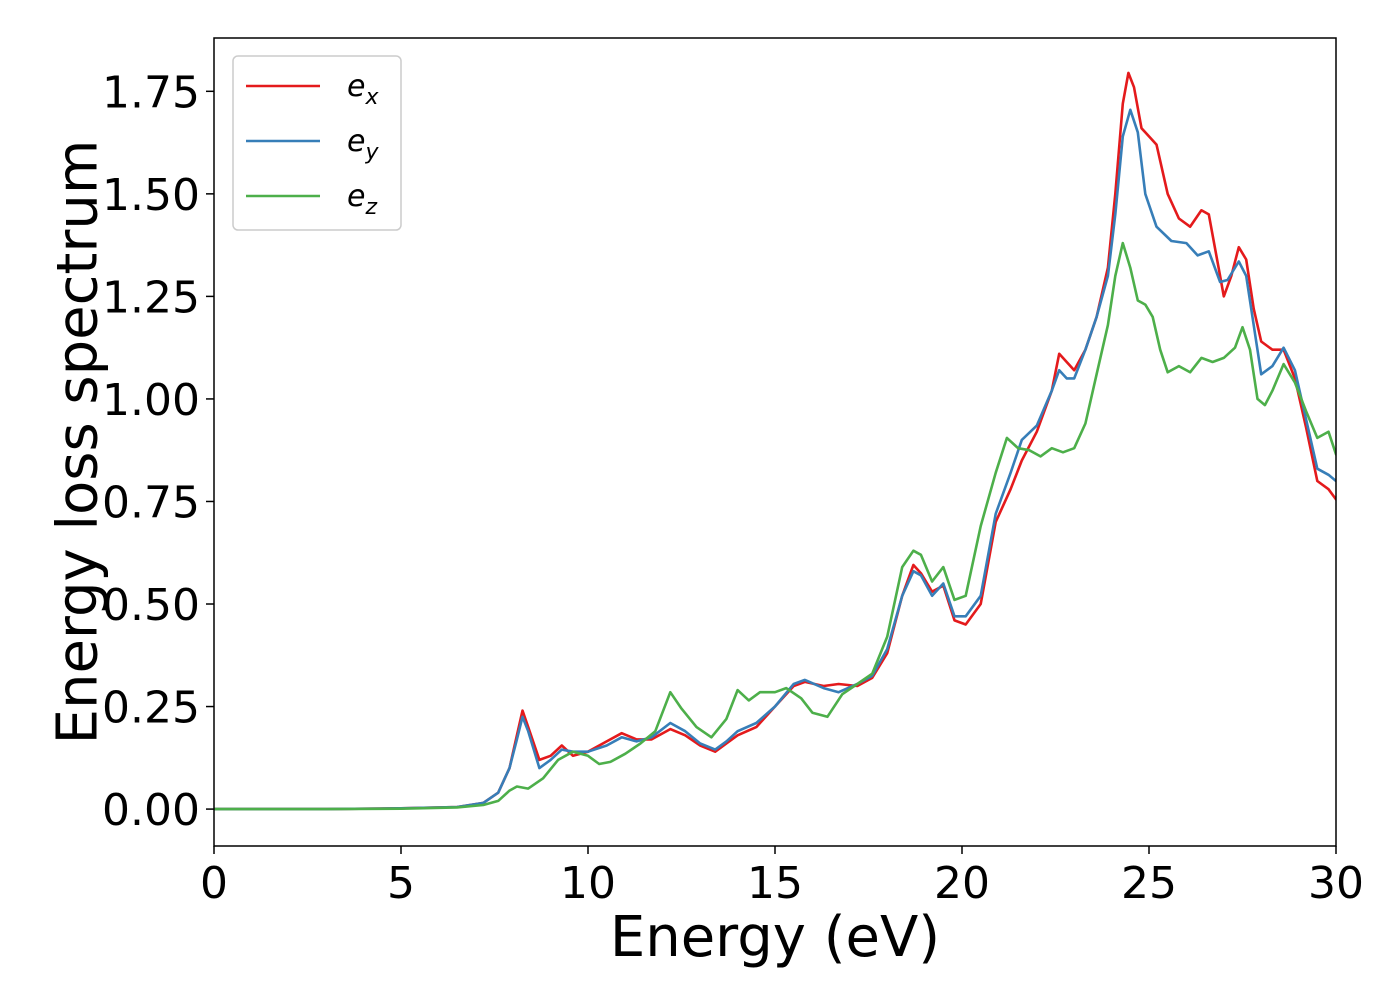 The width and height of the screenshot is (1400, 1000). What do you see at coordinates (363, 89) in the screenshot?
I see `legend-label-x: ex` at bounding box center [363, 89].